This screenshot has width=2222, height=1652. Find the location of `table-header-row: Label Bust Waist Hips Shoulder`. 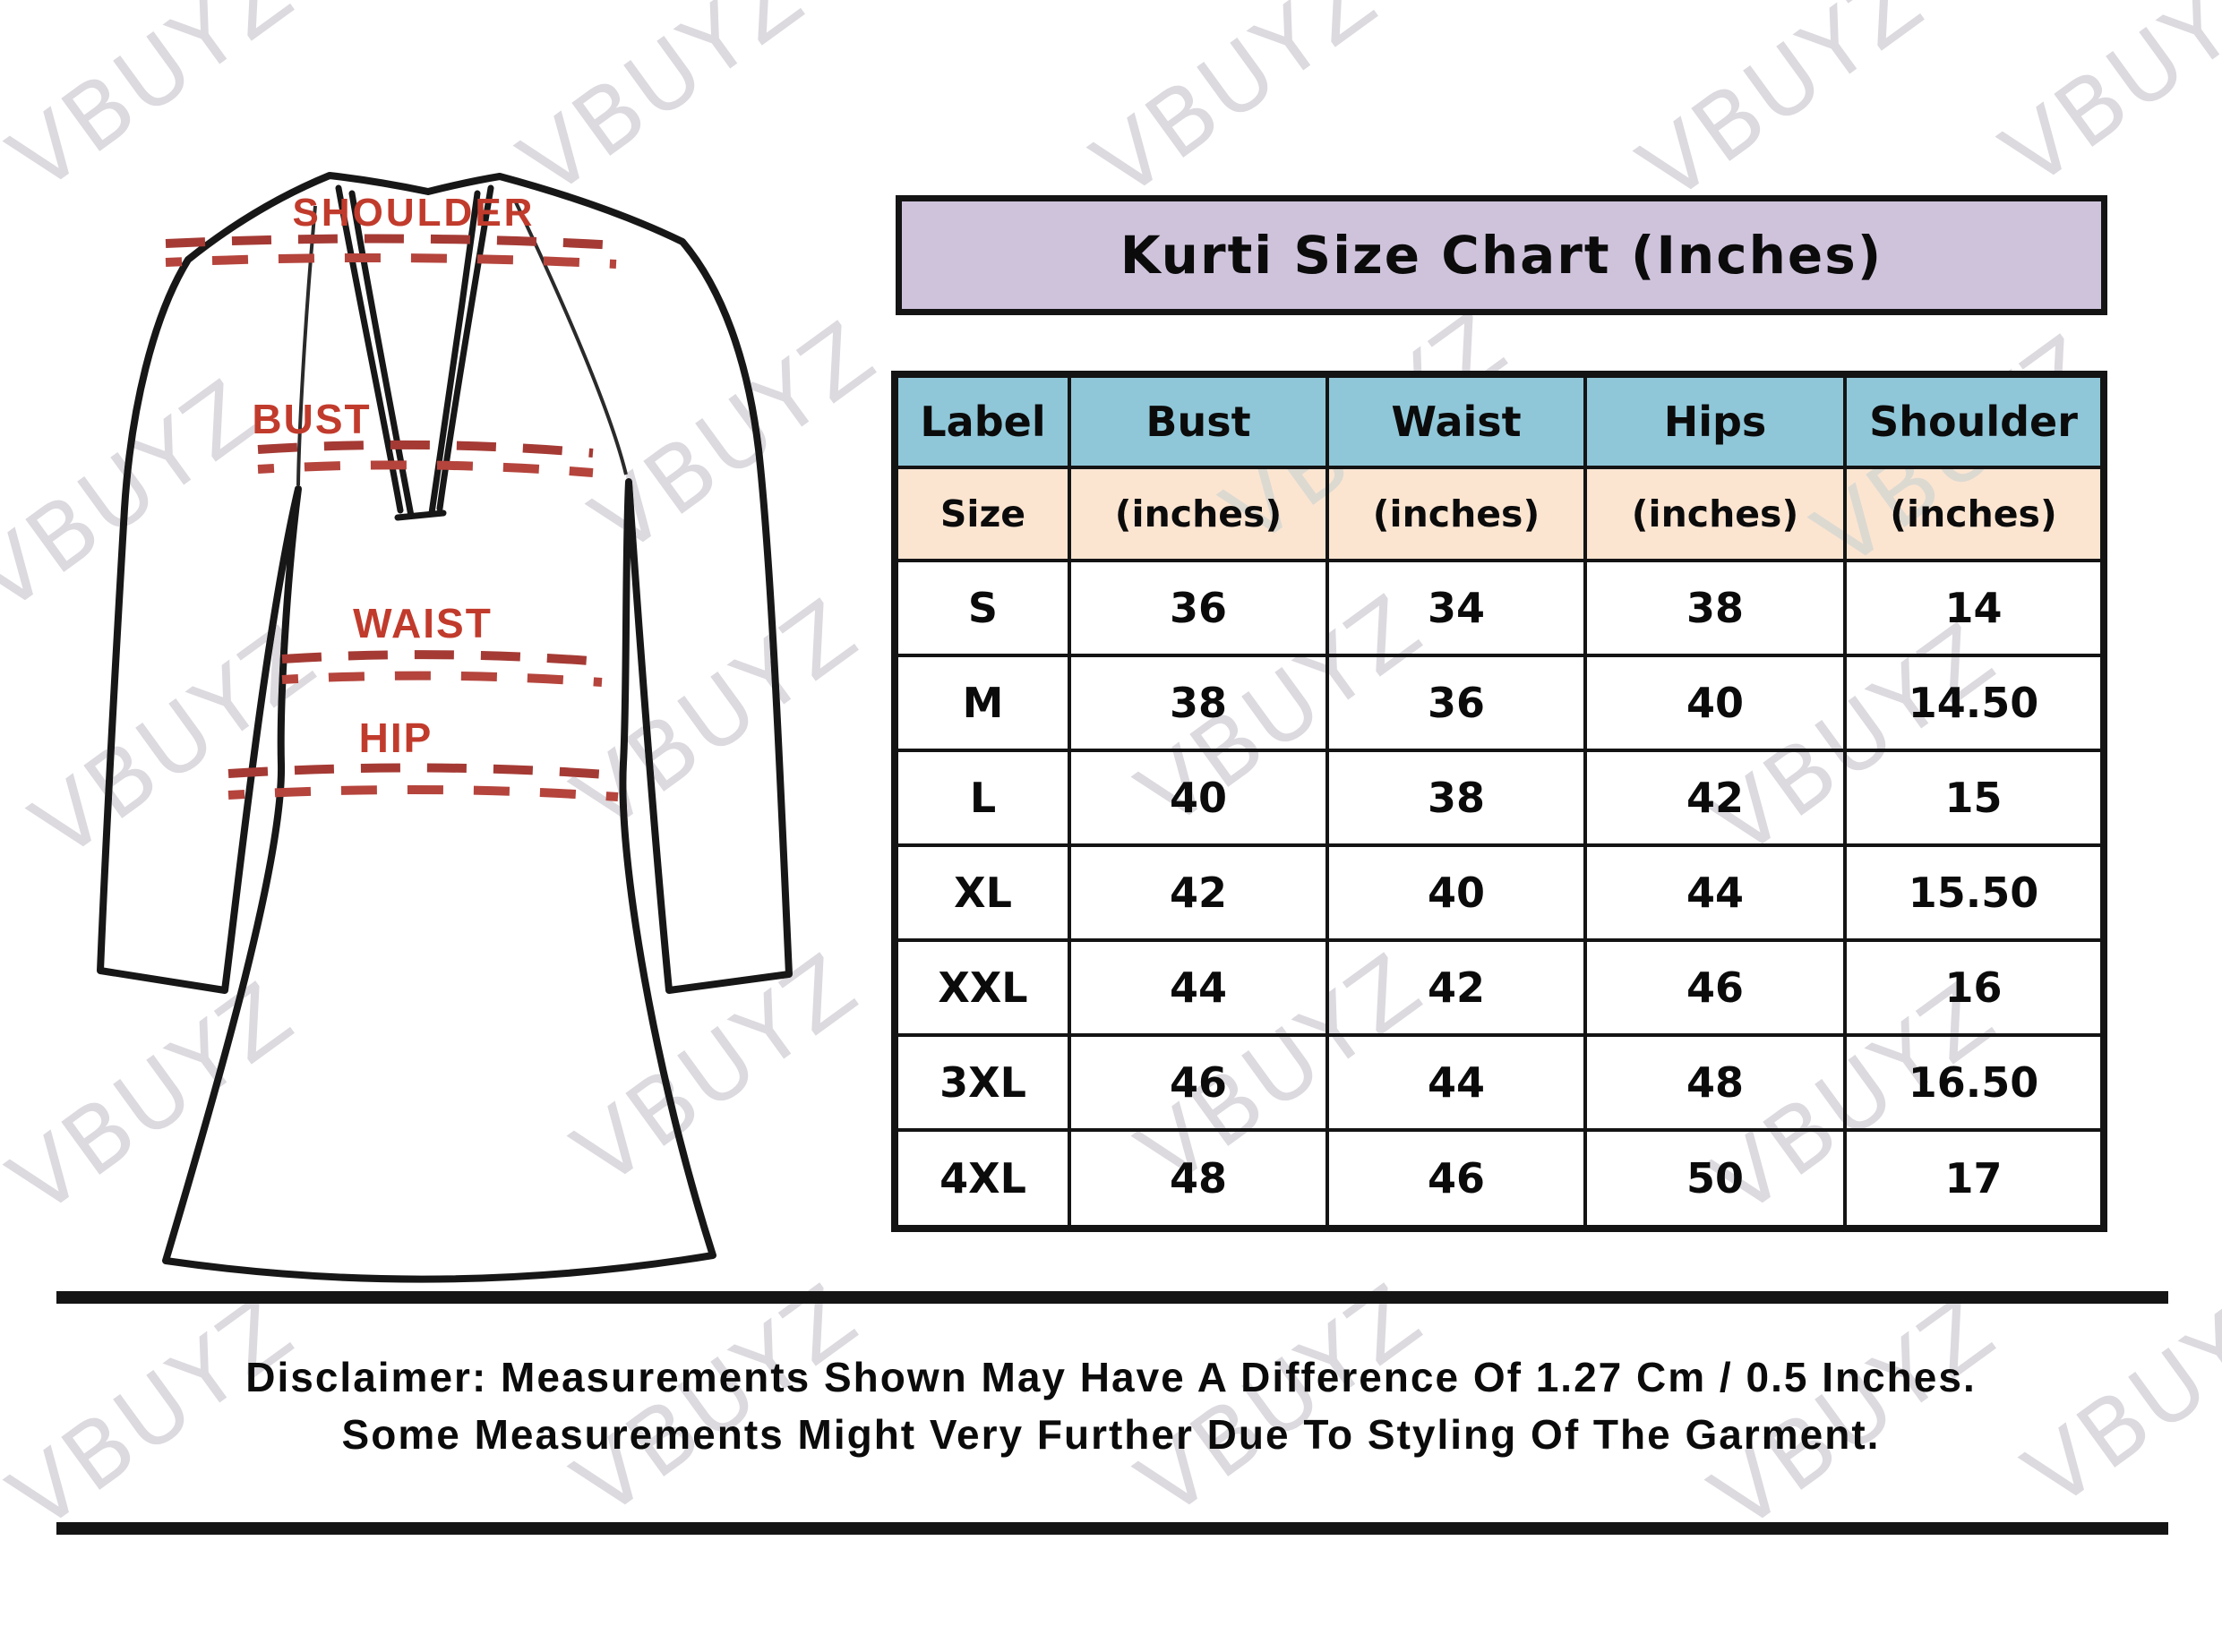

table-header-row: Label Bust Waist Hips Shoulder is located at coordinates (1500, 420).